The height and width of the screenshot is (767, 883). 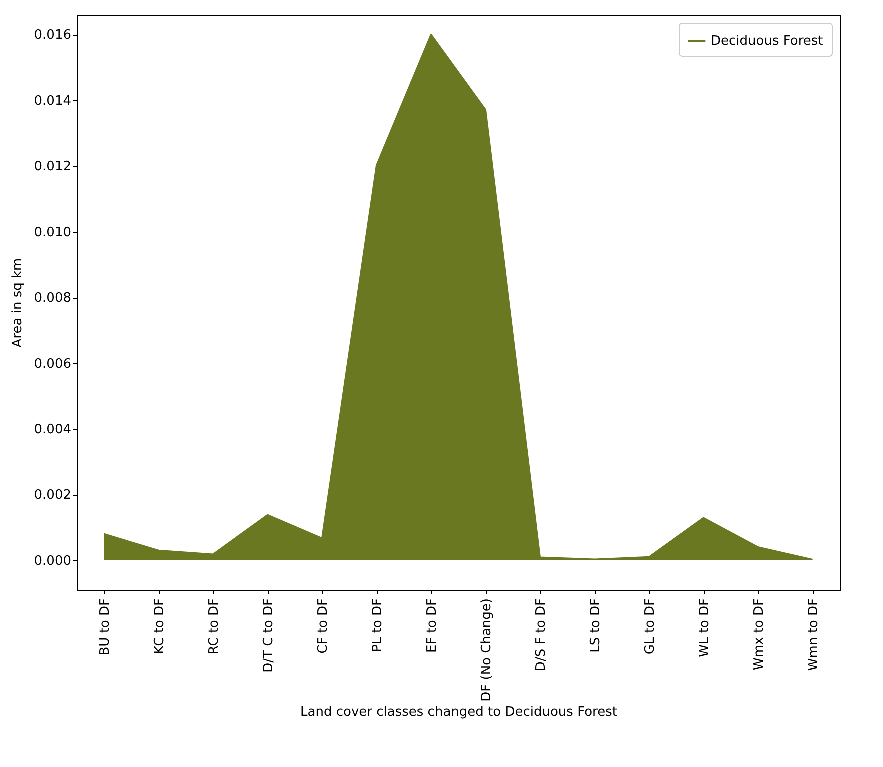 What do you see at coordinates (53, 364) in the screenshot?
I see `y-tick-label: 0.006` at bounding box center [53, 364].